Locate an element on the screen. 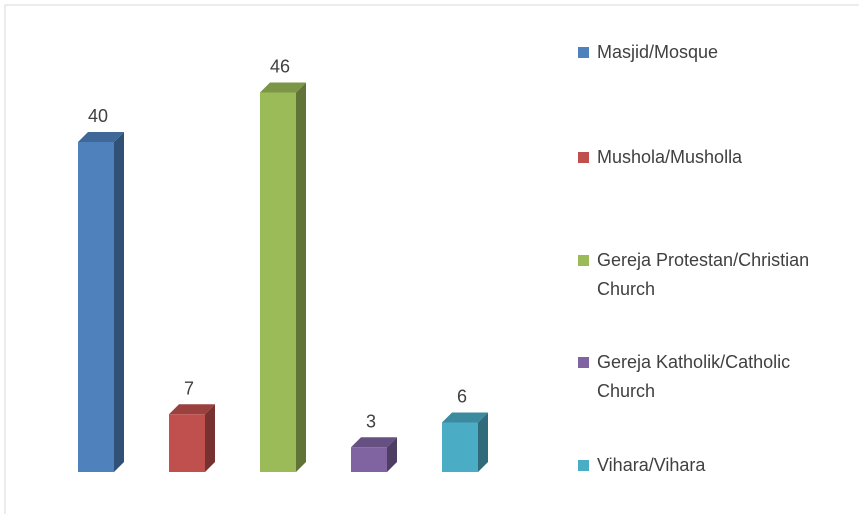  legend-item: Masjid/Mosque is located at coordinates (703, 52).